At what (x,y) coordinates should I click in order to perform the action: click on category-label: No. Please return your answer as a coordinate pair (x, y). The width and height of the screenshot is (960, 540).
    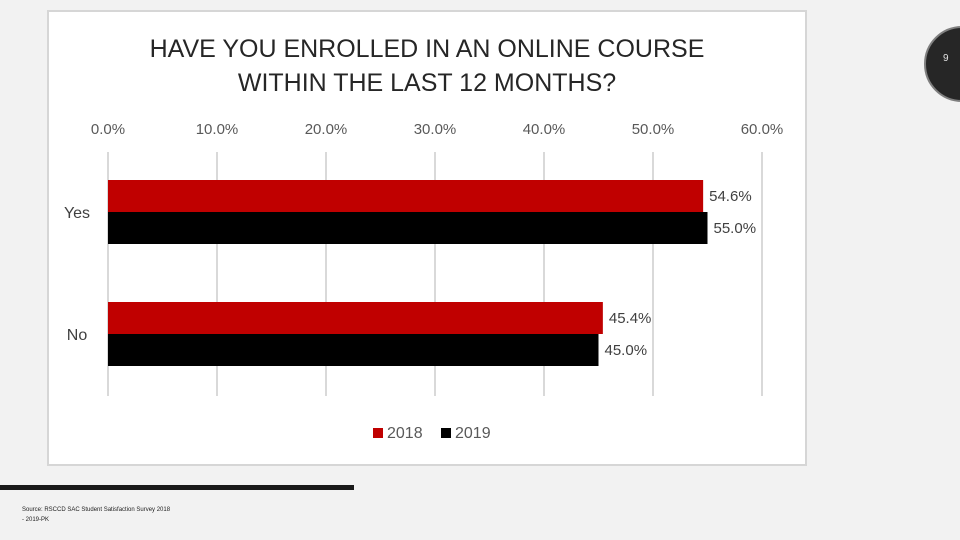
    Looking at the image, I should click on (77, 335).